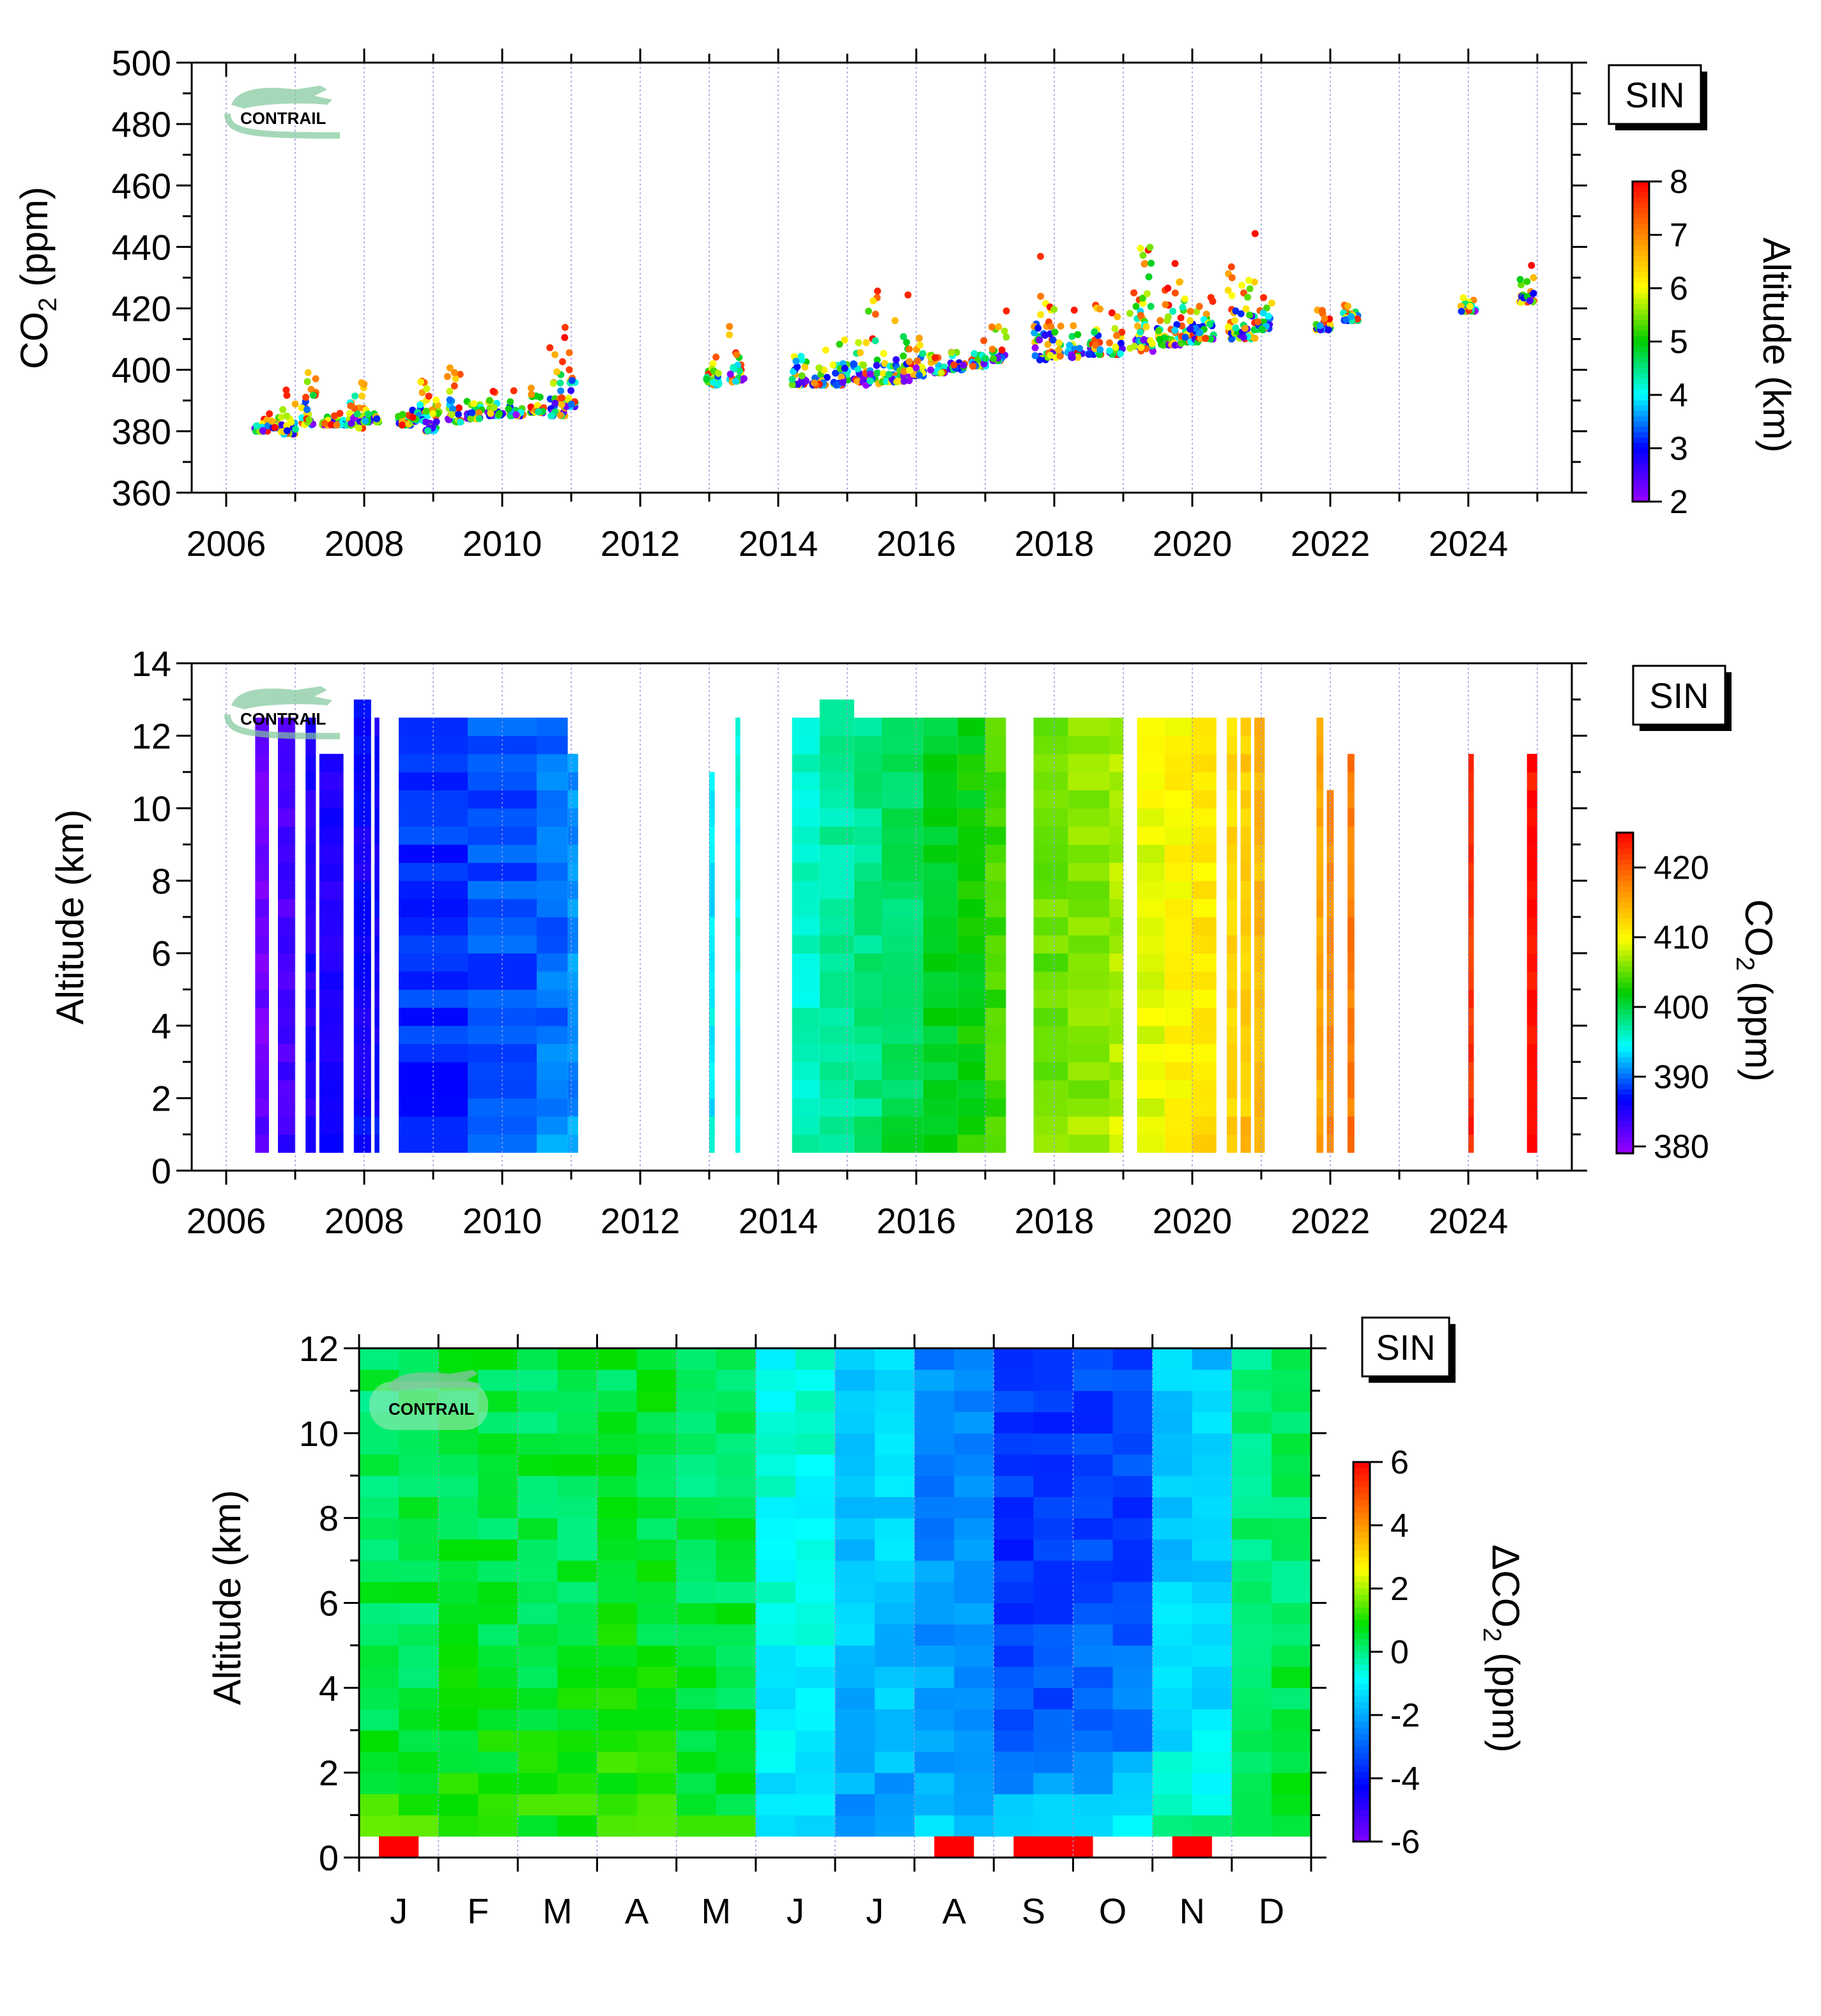 This screenshot has height=2016, width=1821. I want to click on surface-marker, so click(399, 1847).